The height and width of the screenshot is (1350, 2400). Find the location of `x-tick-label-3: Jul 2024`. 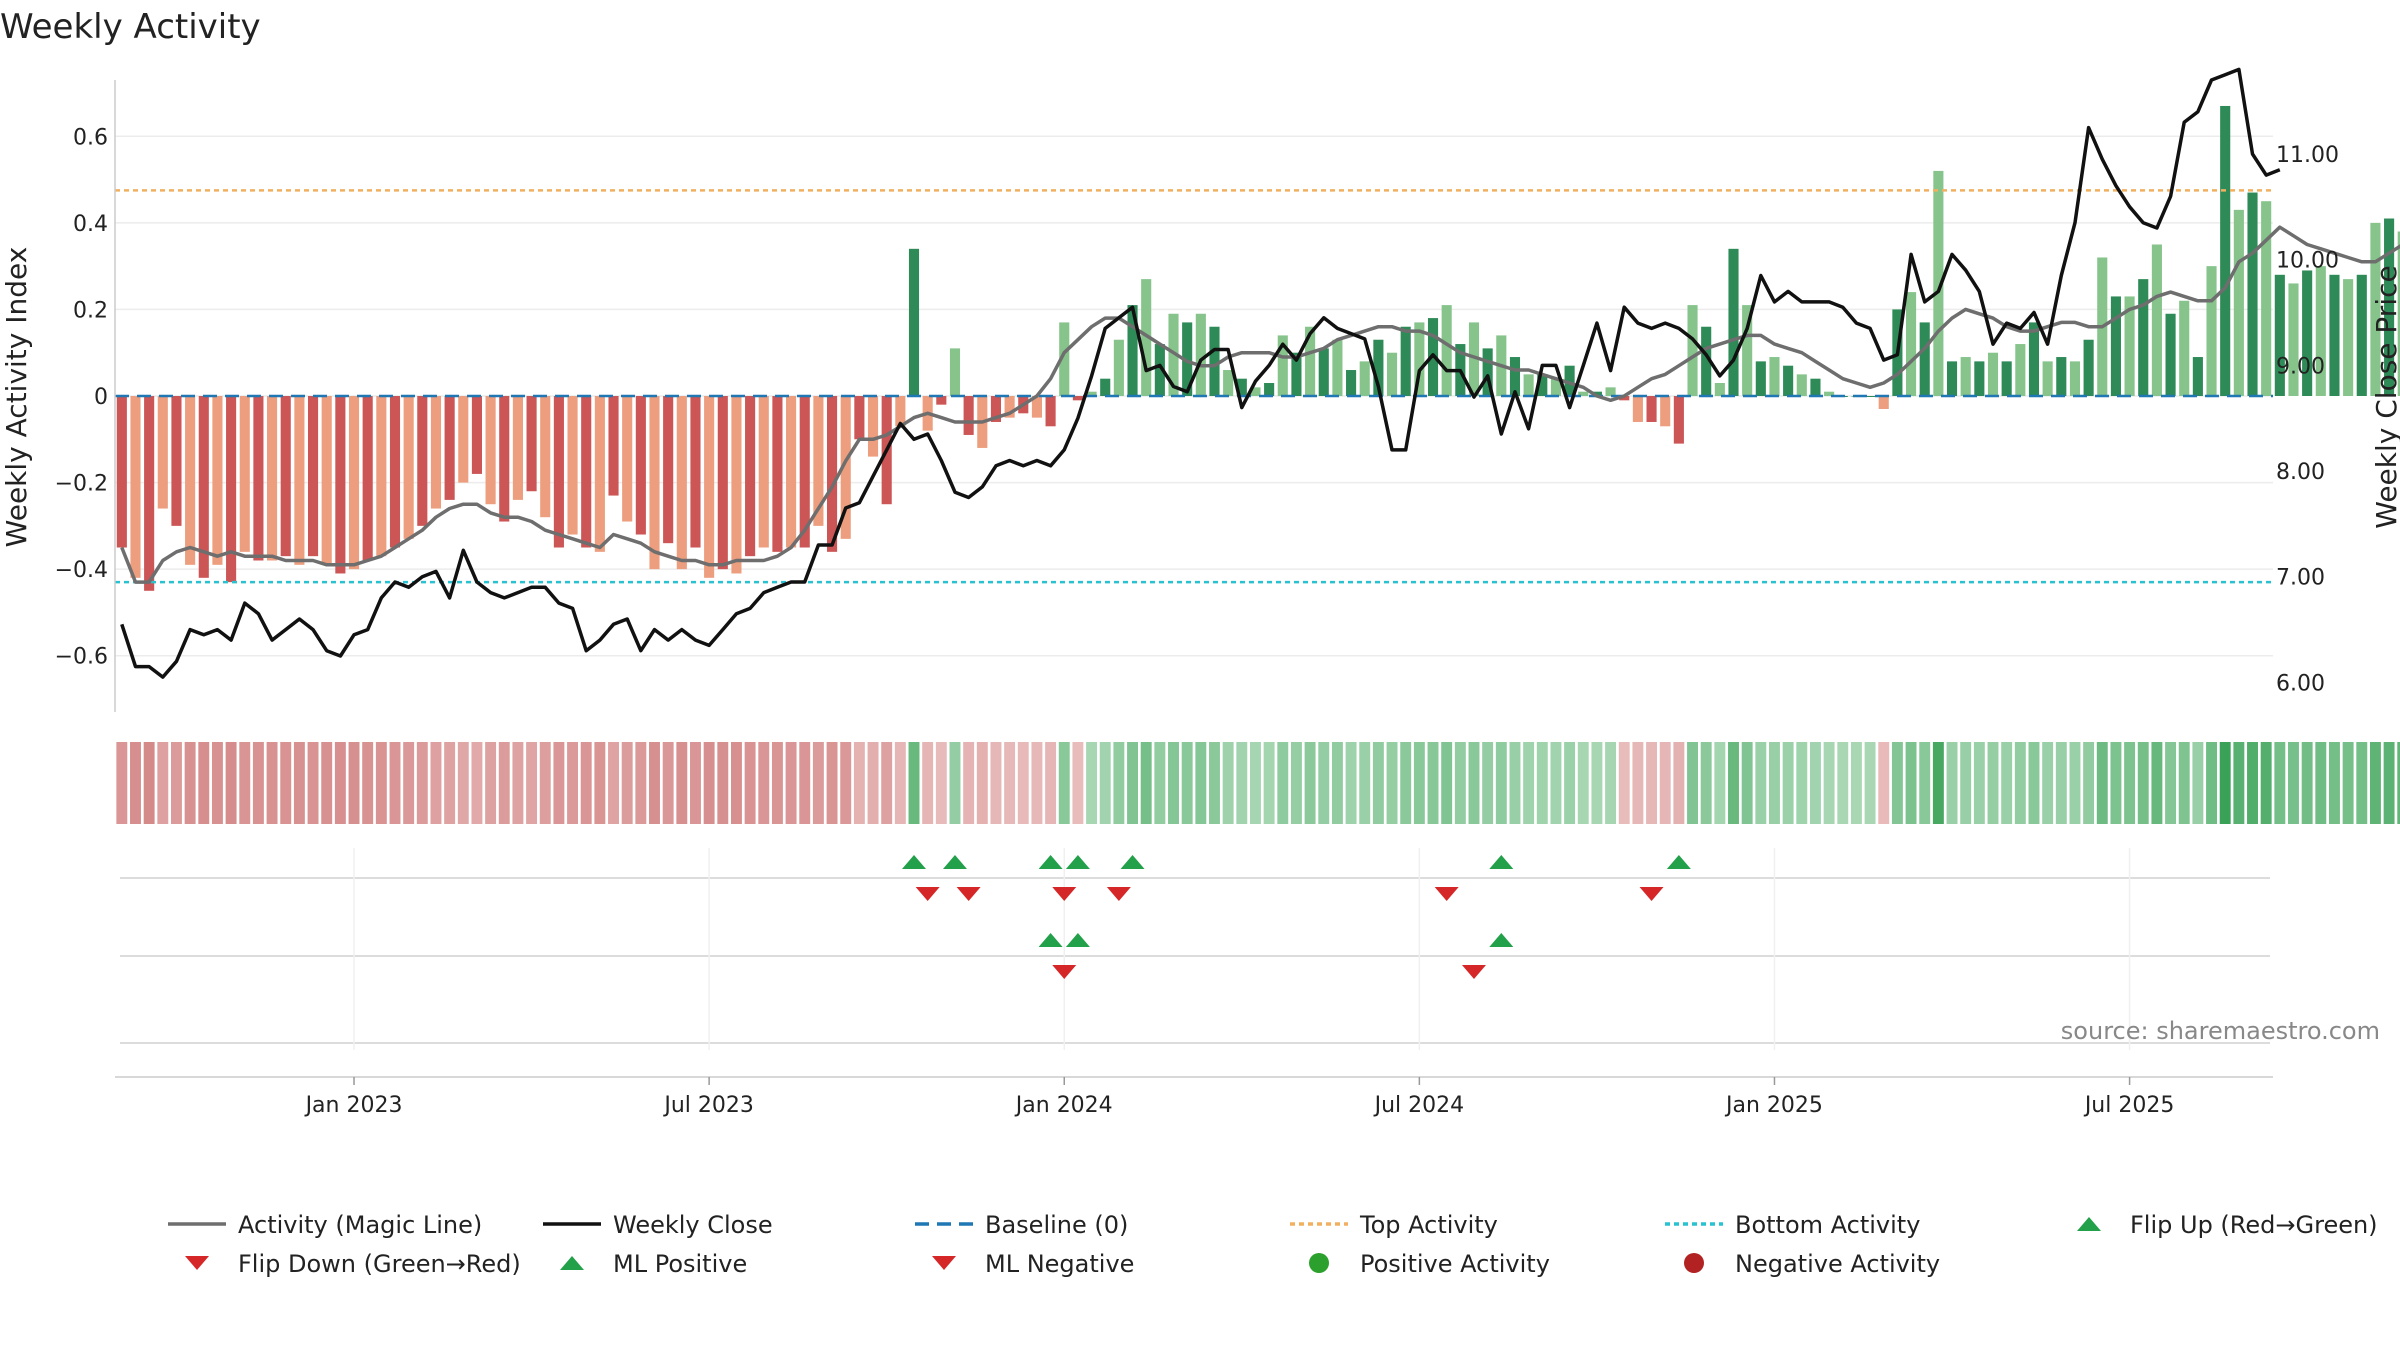

x-tick-label-3: Jul 2024 is located at coordinates (1419, 1105).